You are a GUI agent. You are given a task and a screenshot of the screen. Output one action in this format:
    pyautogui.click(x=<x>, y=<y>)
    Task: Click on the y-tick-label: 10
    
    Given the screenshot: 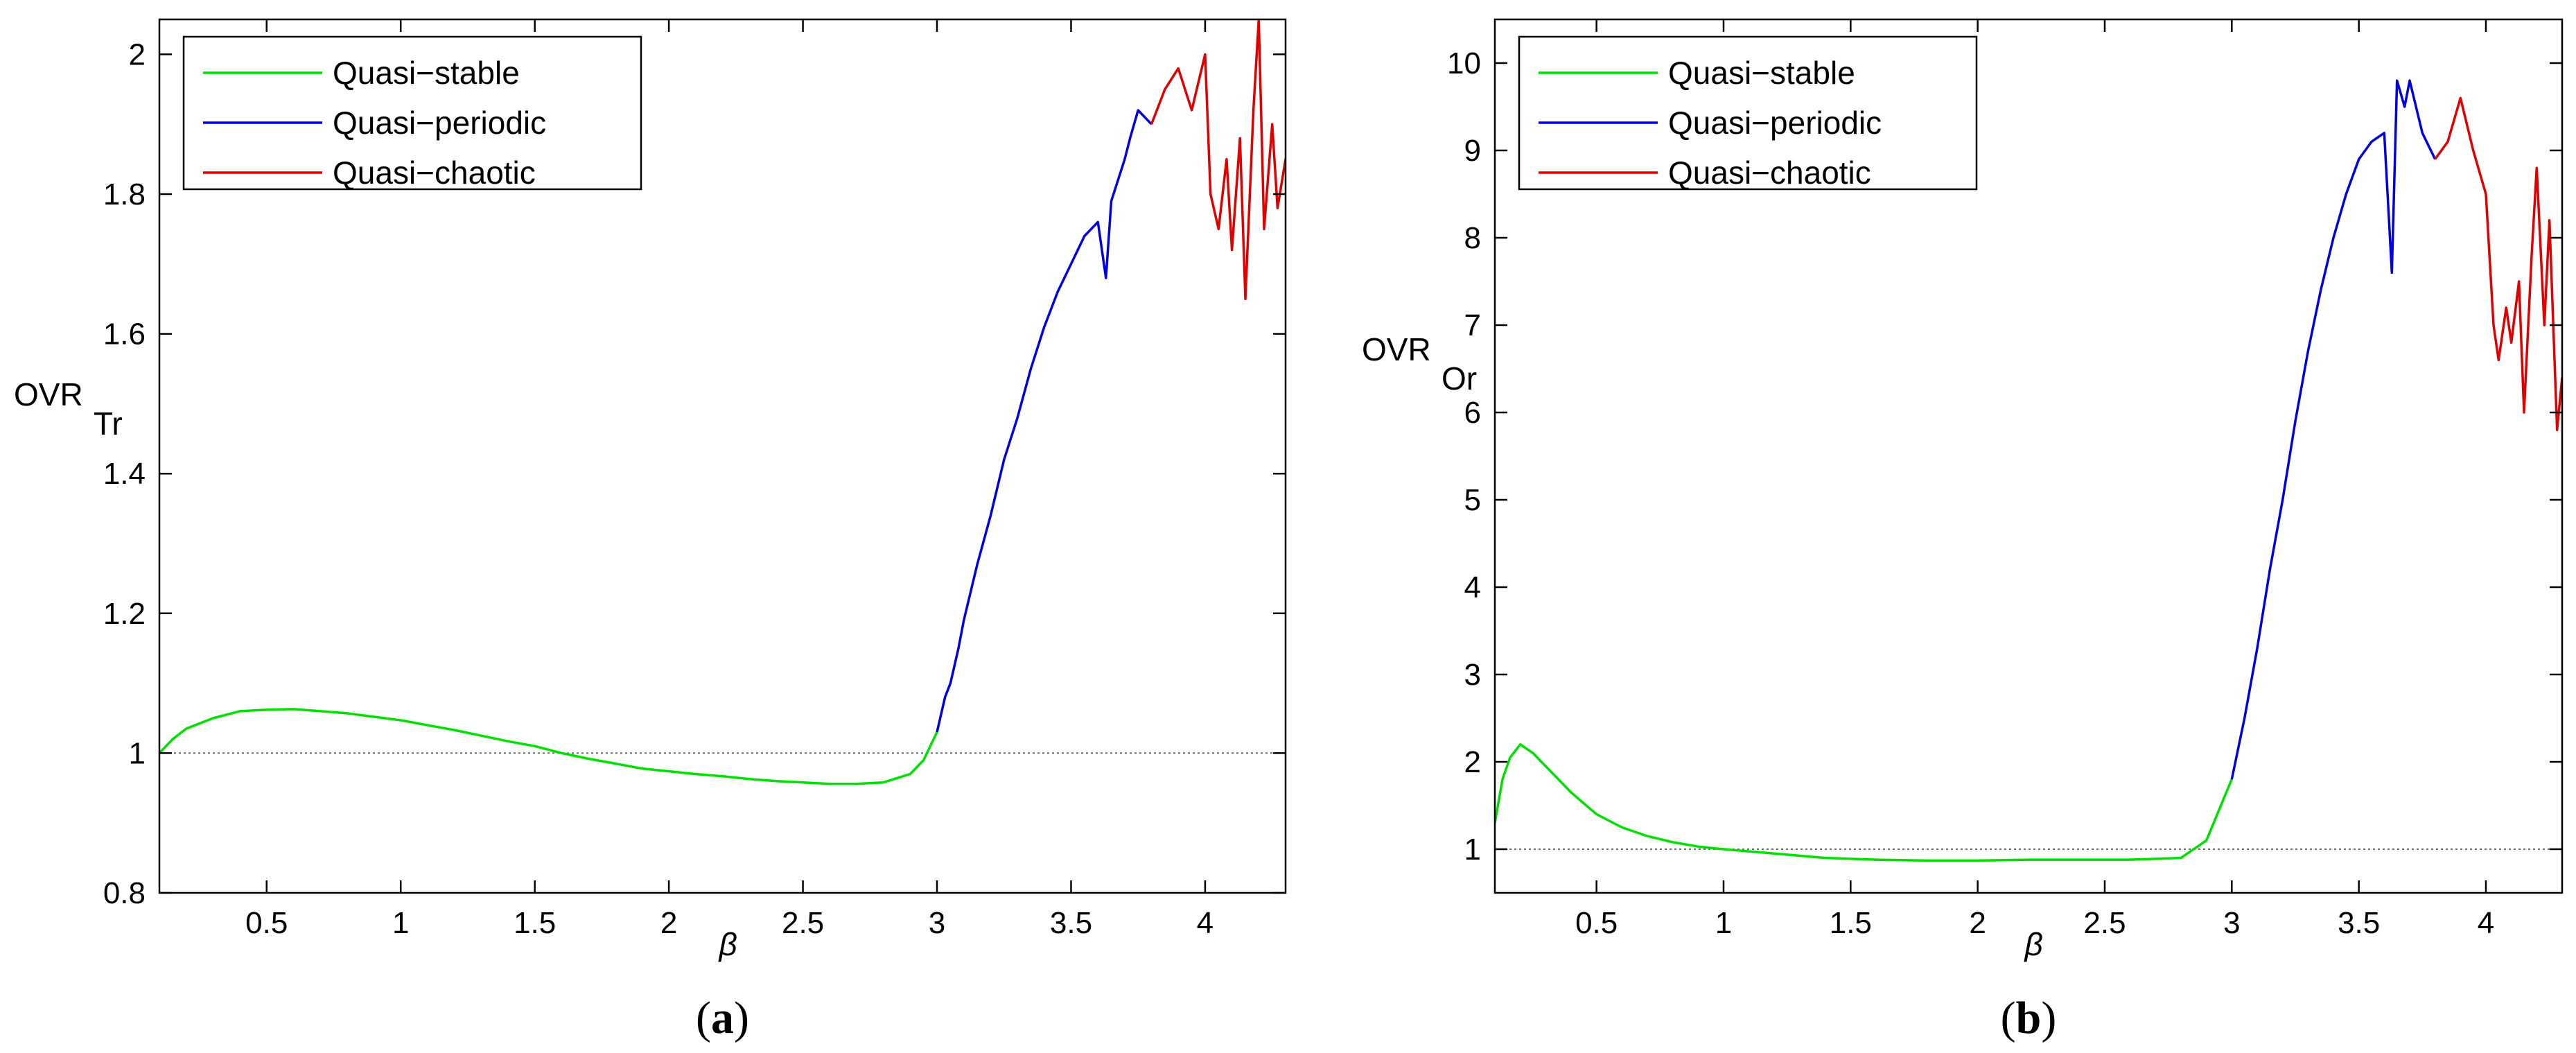 What is the action you would take?
    pyautogui.click(x=1464, y=63)
    